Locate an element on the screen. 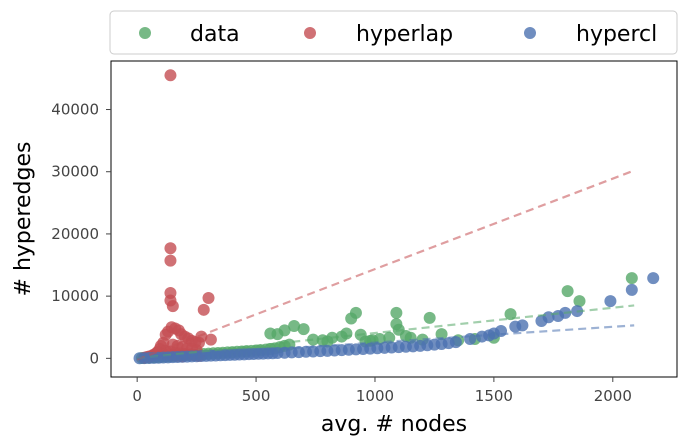  x-tick-label: 1500 is located at coordinates (494, 396).